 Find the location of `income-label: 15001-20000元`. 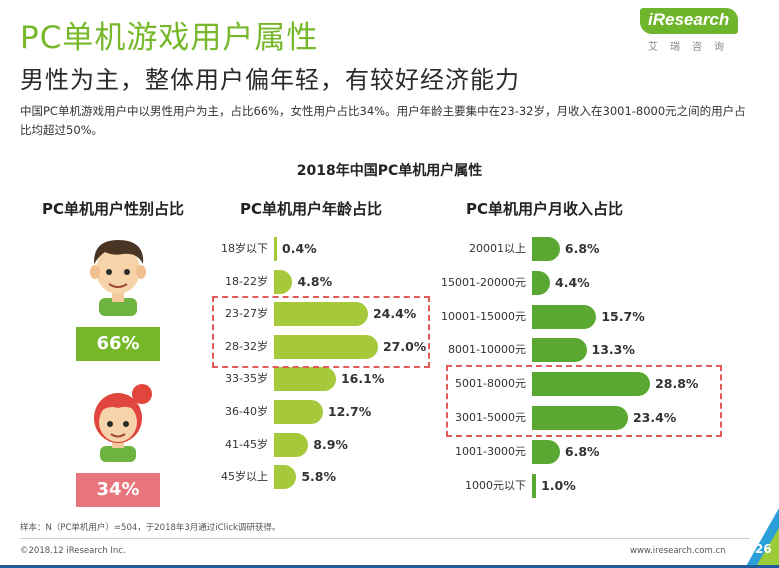

income-label: 15001-20000元 is located at coordinates (483, 282).